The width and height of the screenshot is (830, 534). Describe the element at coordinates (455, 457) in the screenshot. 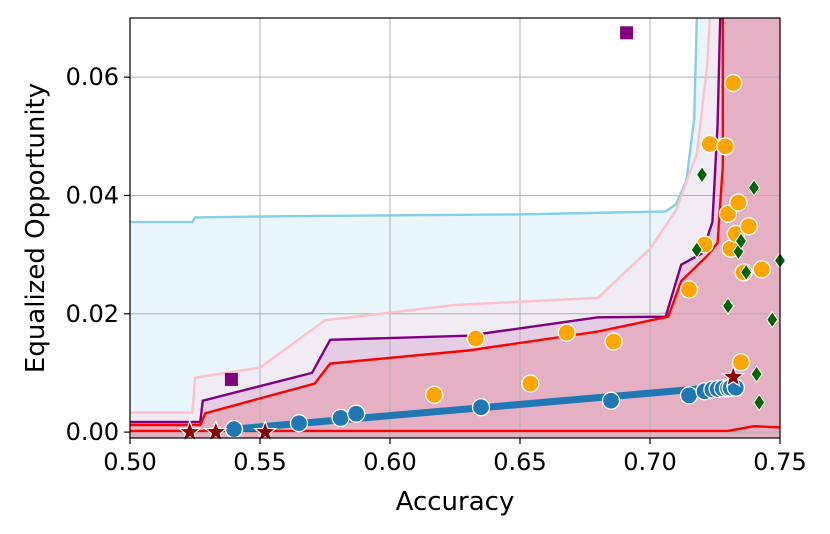

I see `x-axis-ticks: 0.50 0.55 0.60 0.65 0.70 0.75` at that location.